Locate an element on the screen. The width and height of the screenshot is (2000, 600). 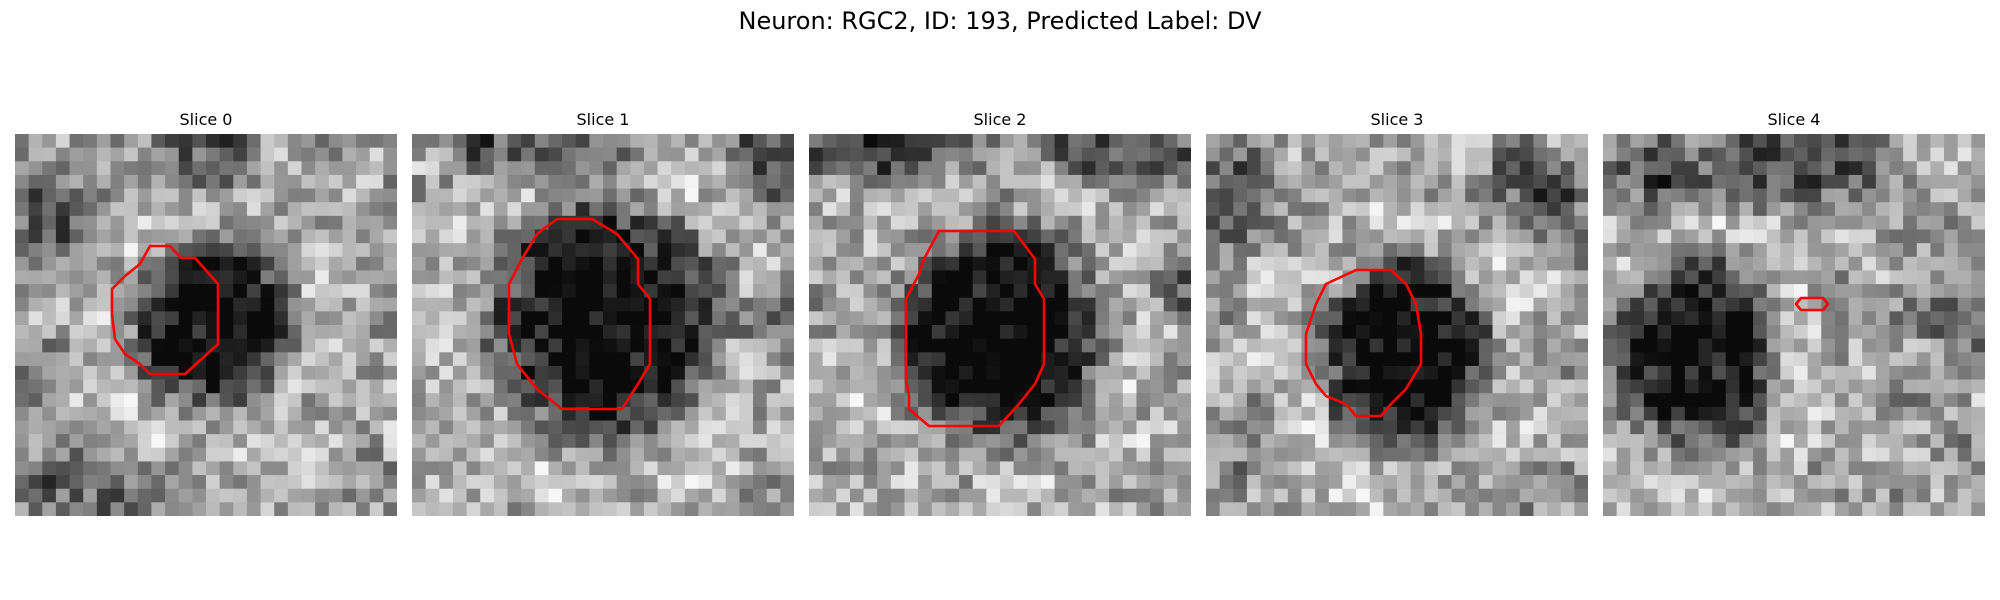
slice-title-3: Slice 3 is located at coordinates (1397, 119).